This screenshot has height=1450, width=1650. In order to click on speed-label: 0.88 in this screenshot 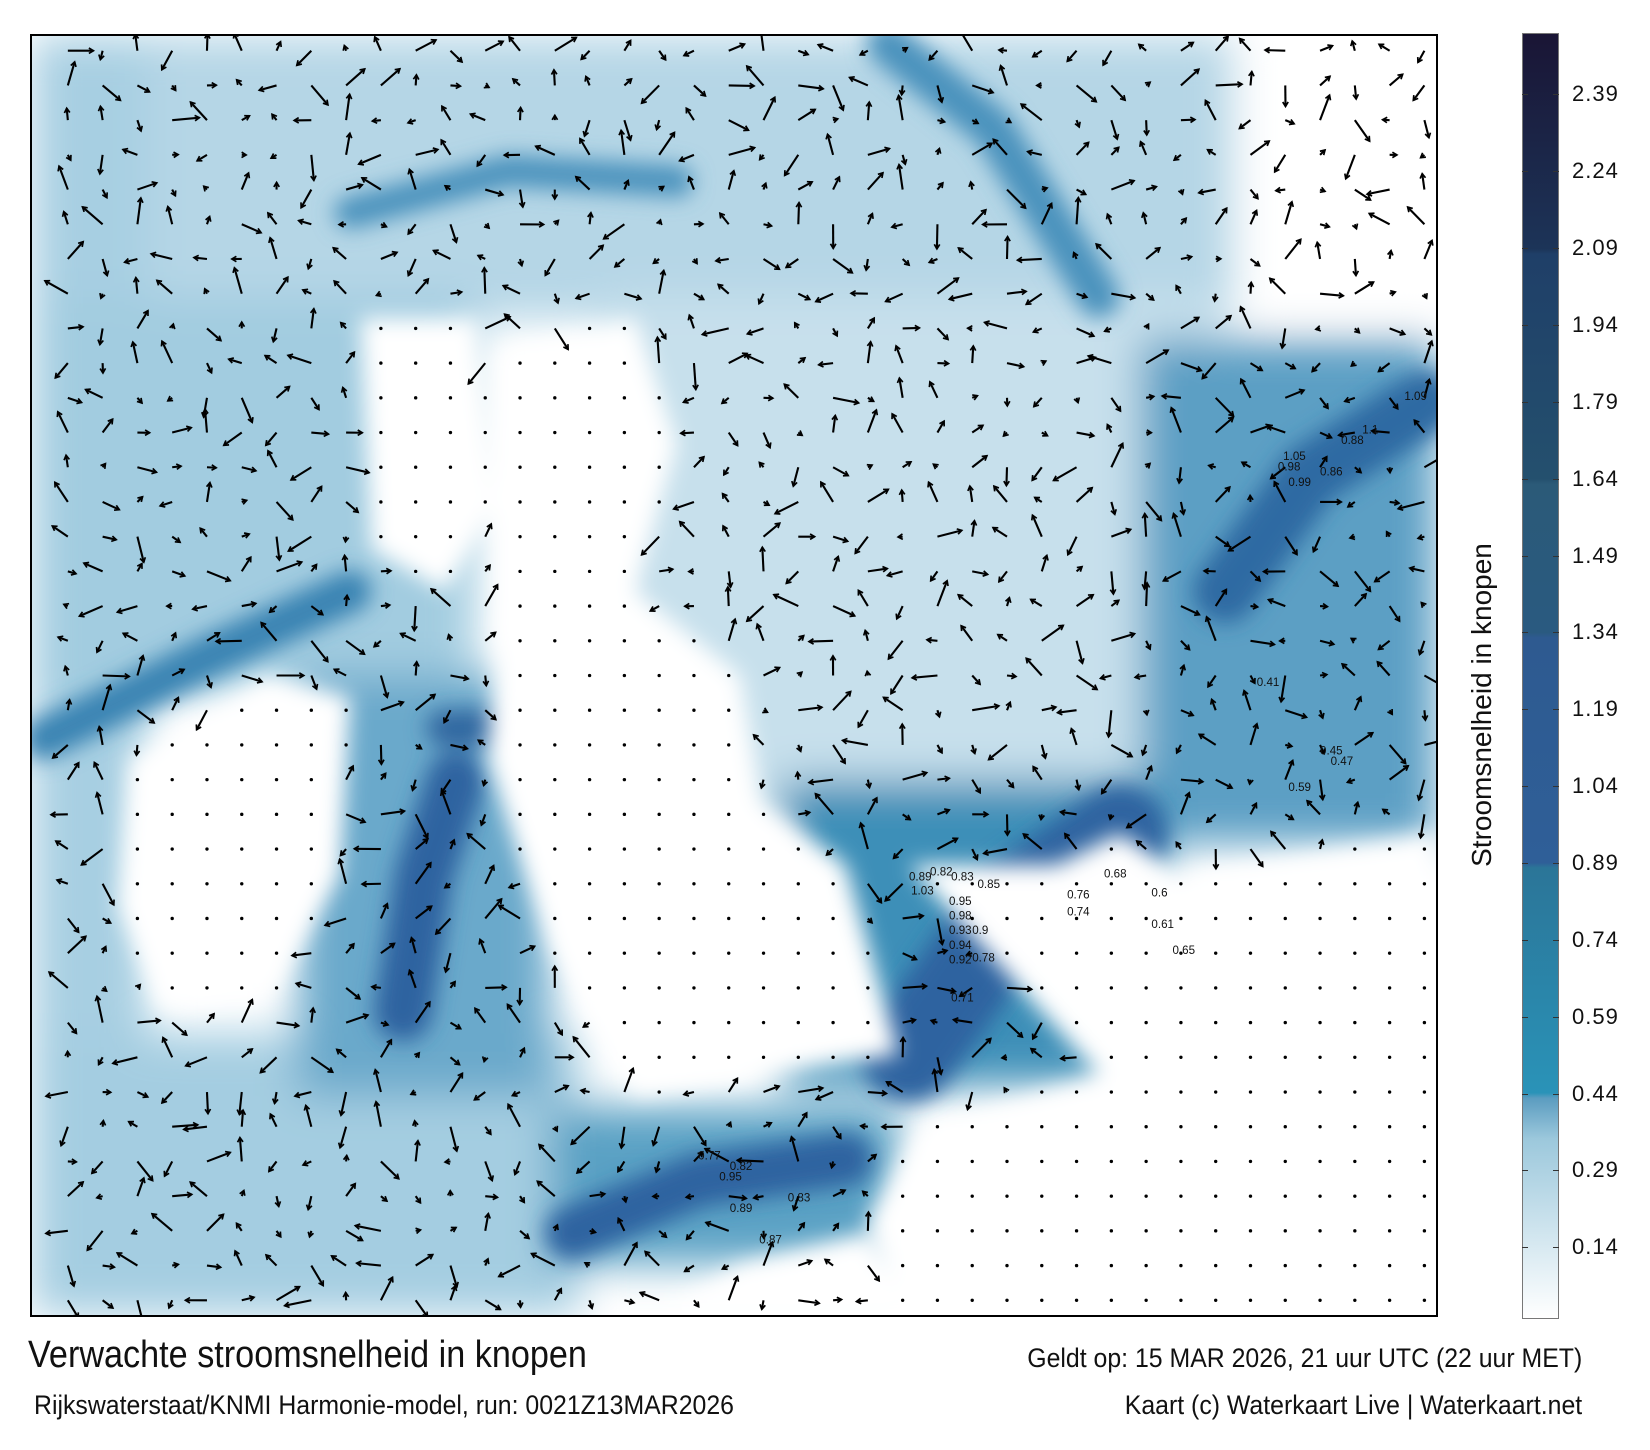, I will do `click(1352, 441)`.